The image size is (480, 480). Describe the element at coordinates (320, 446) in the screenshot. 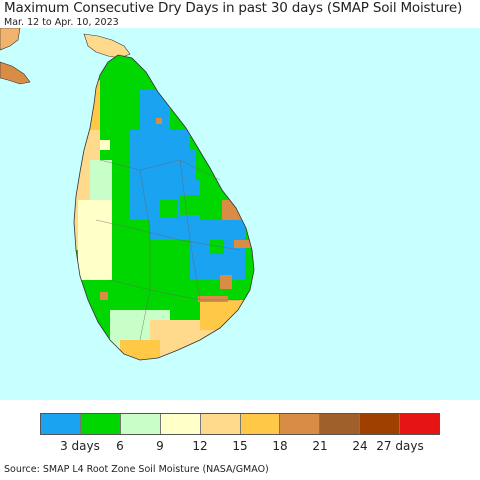

I see `legend-label-6: 21` at that location.